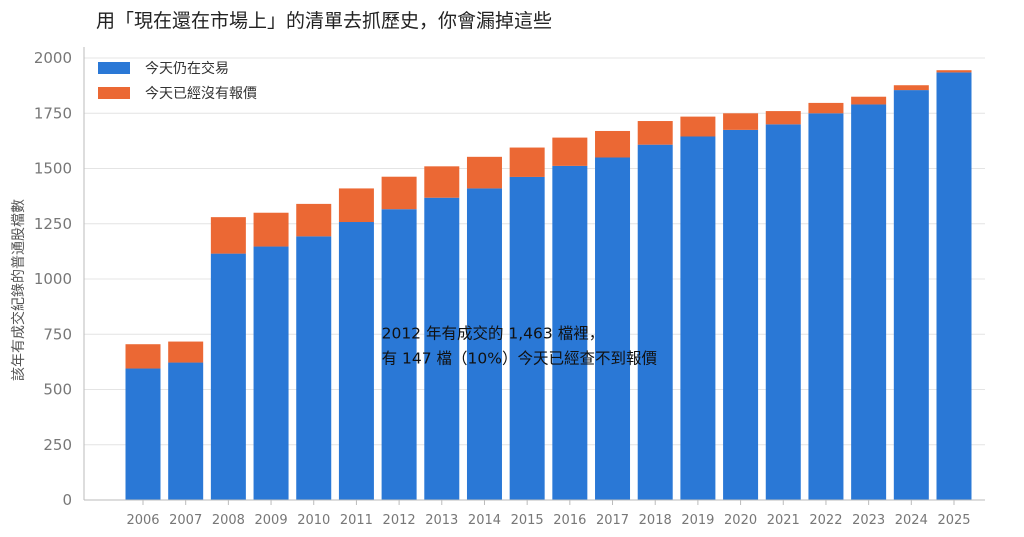 The image size is (1024, 537). I want to click on y-tick-label: 750, so click(57, 334).